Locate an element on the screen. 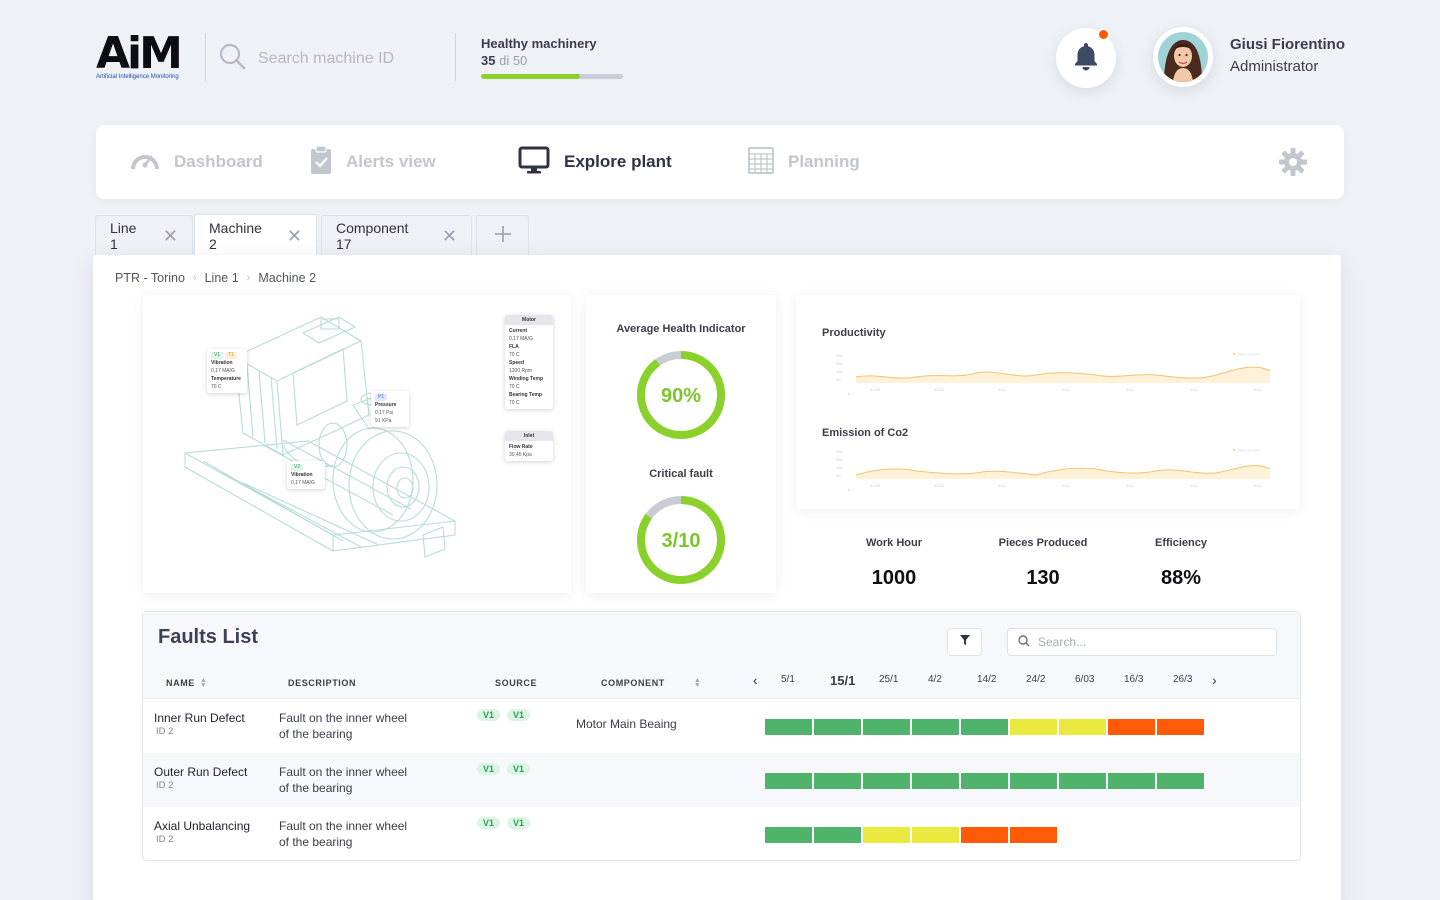 Image resolution: width=1440 pixels, height=900 pixels. sort-icon: ▲ ▼ is located at coordinates (697, 683).